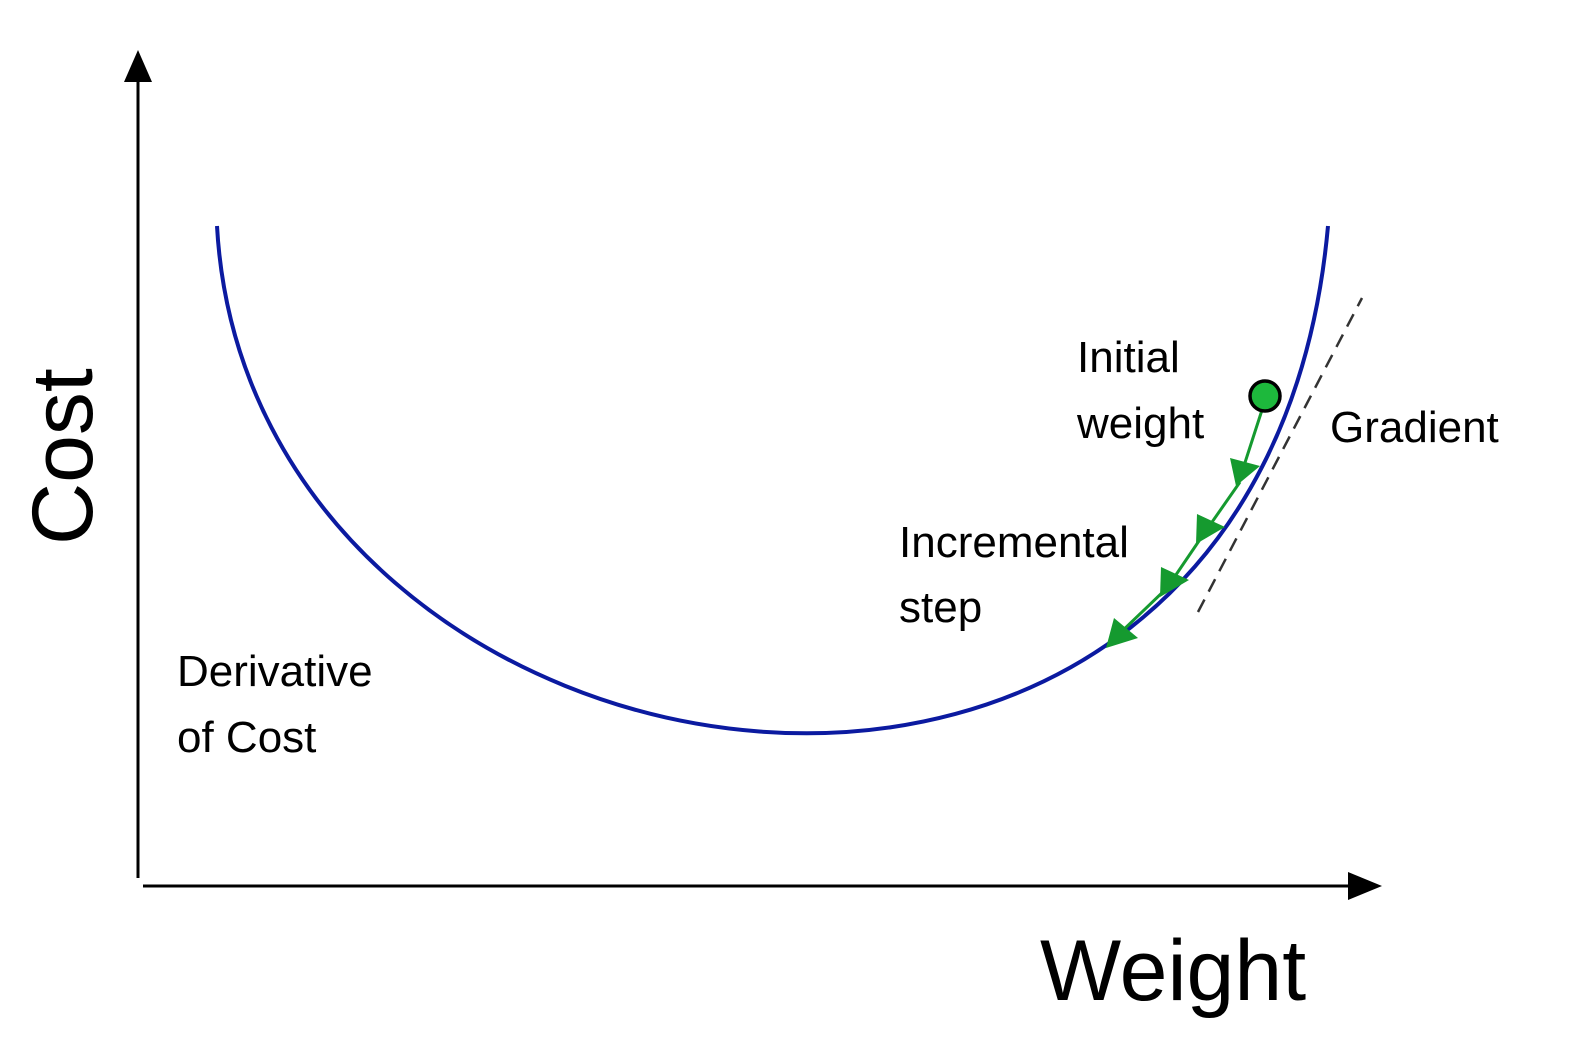 The image size is (1588, 1057). Describe the element at coordinates (1280, 455) in the screenshot. I see `gradient-tangent-line` at that location.